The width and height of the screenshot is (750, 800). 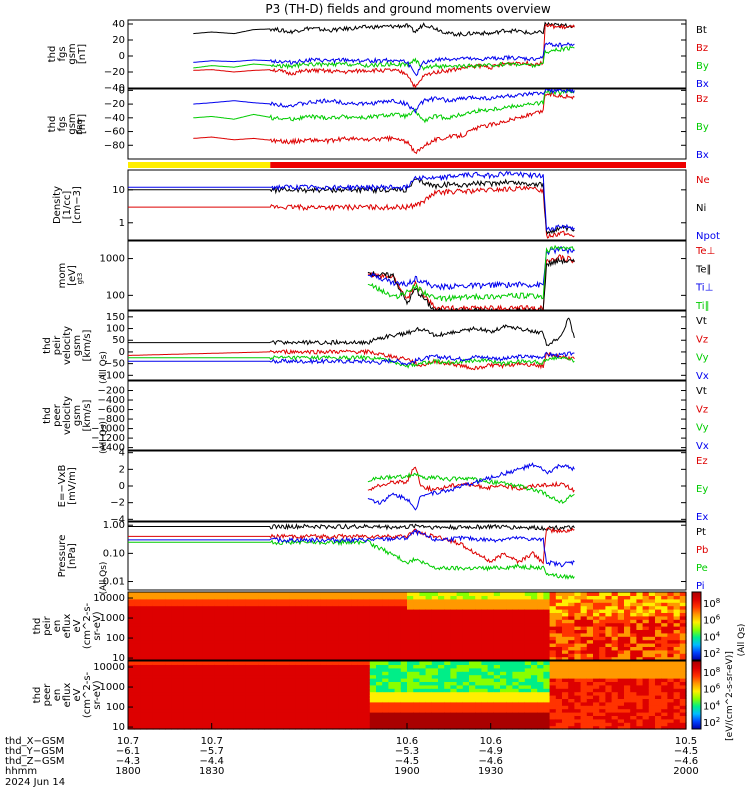 I want to click on peer_velocity-ytick-label-2: −600, so click(x=111, y=410).